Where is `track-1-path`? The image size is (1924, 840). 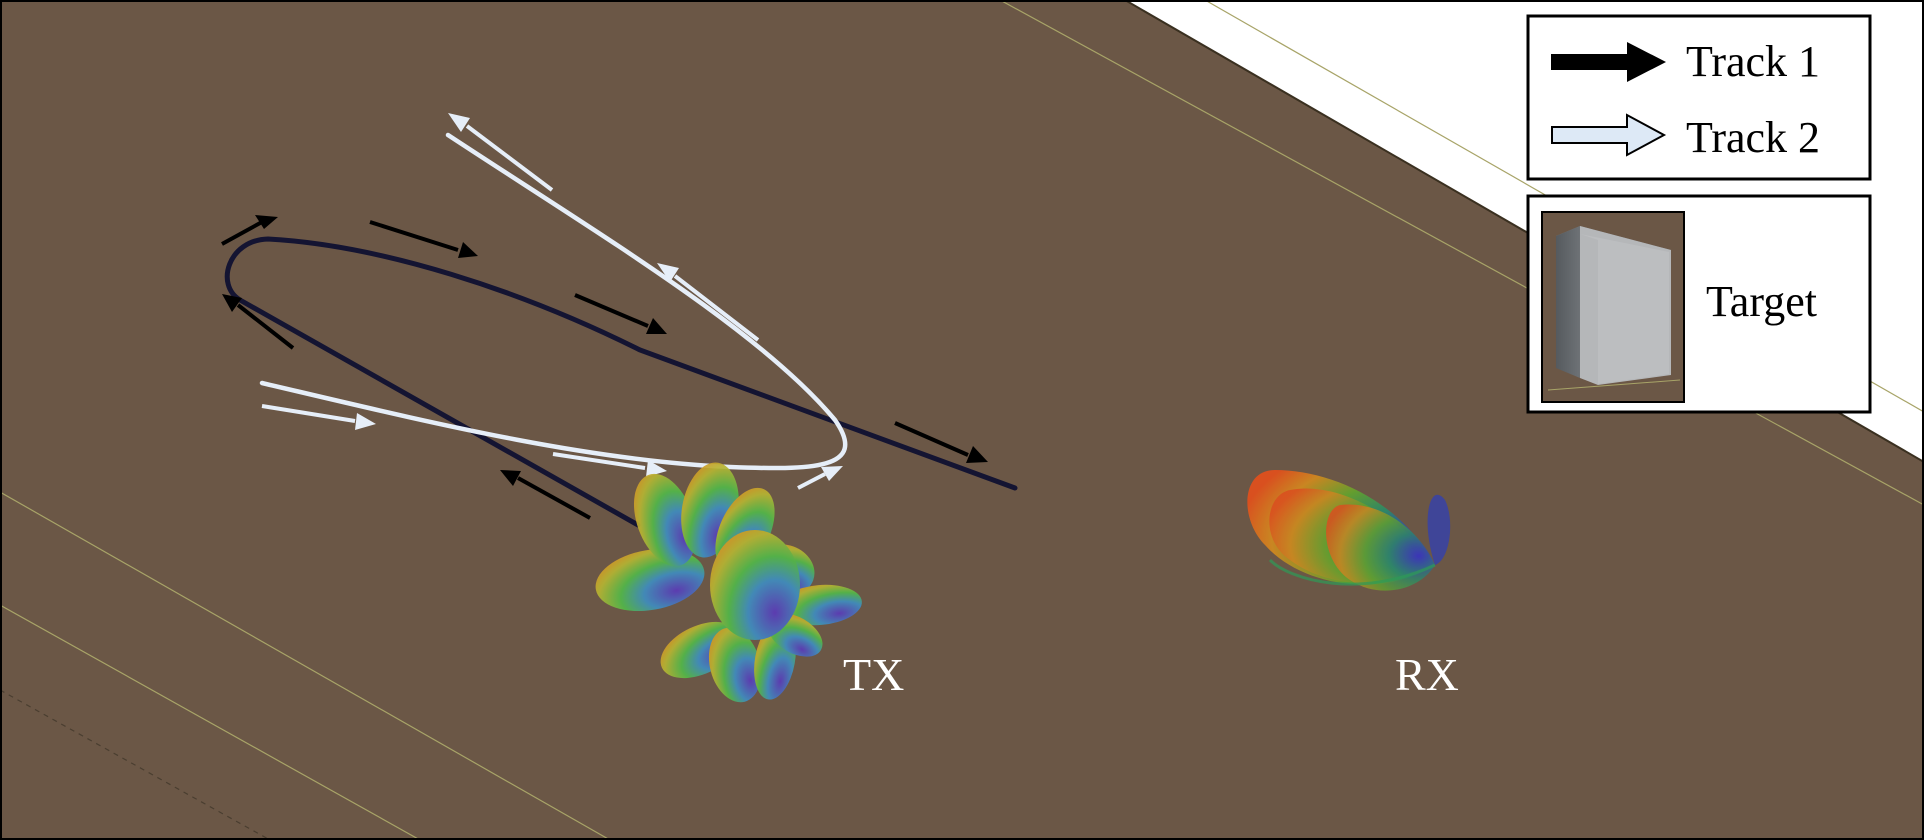 track-1-path is located at coordinates (621, 382).